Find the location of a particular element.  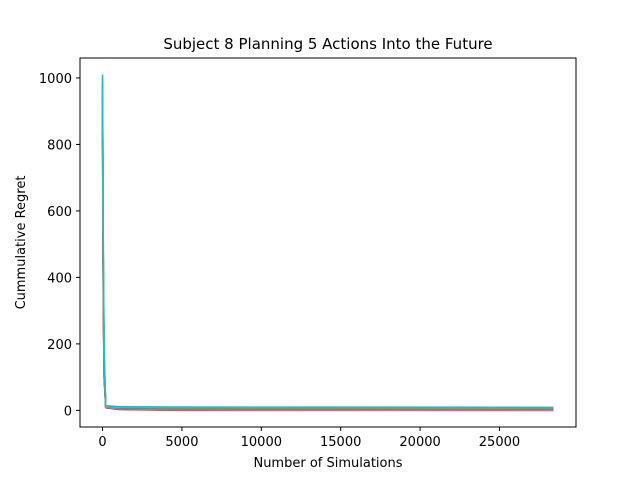

y-tick-label: 800 is located at coordinates (59, 145).